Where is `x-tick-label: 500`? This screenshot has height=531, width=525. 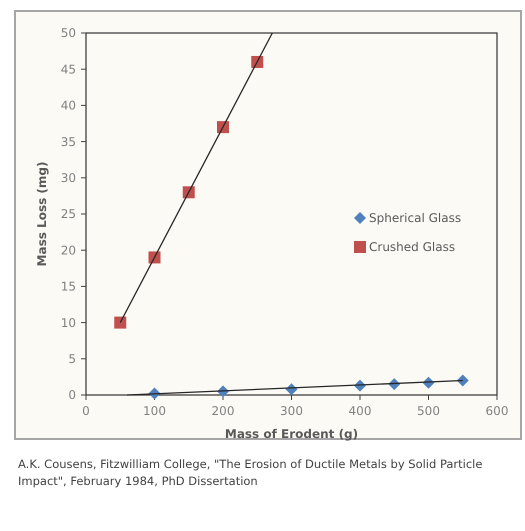 x-tick-label: 500 is located at coordinates (428, 411).